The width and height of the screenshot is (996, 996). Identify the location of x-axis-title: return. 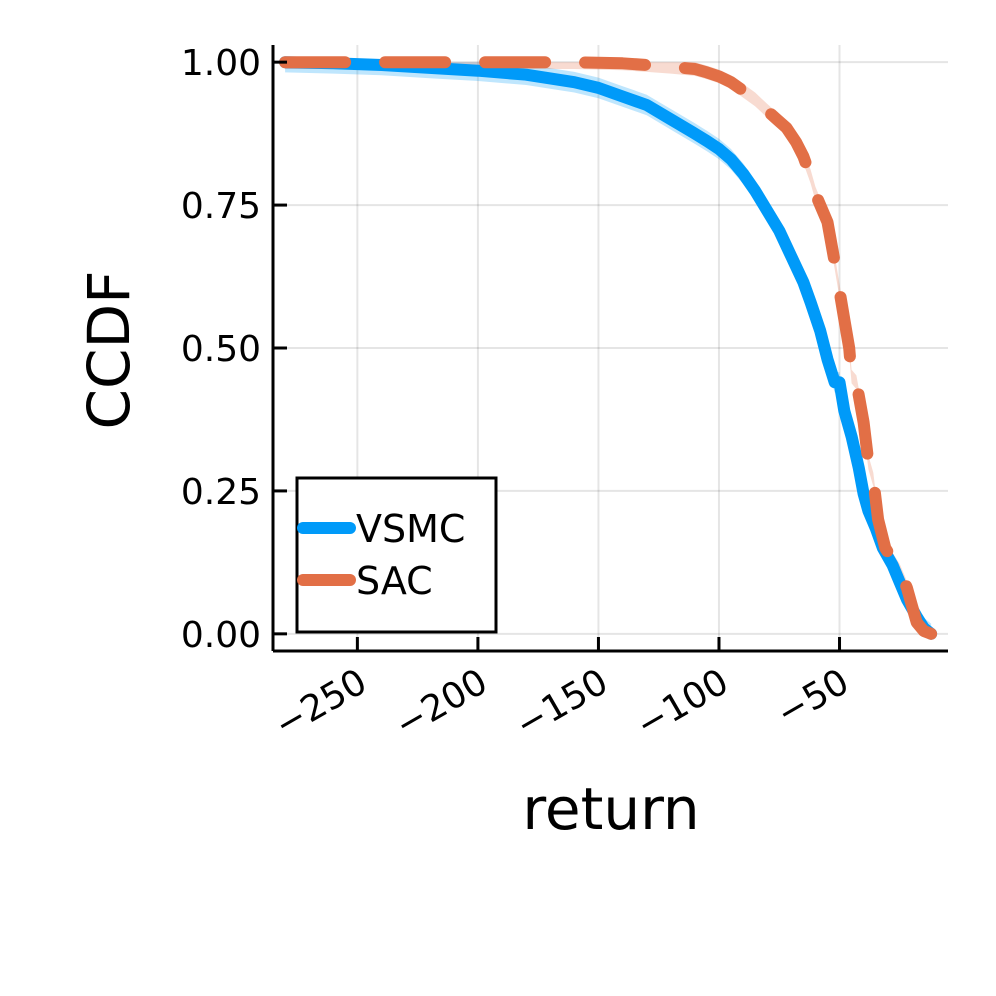
(610, 809).